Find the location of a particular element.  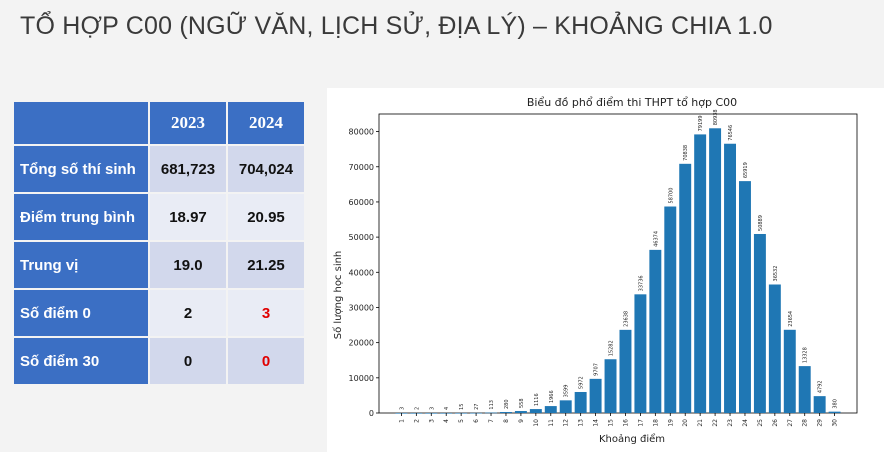

x-tick-label: 19 is located at coordinates (670, 423).